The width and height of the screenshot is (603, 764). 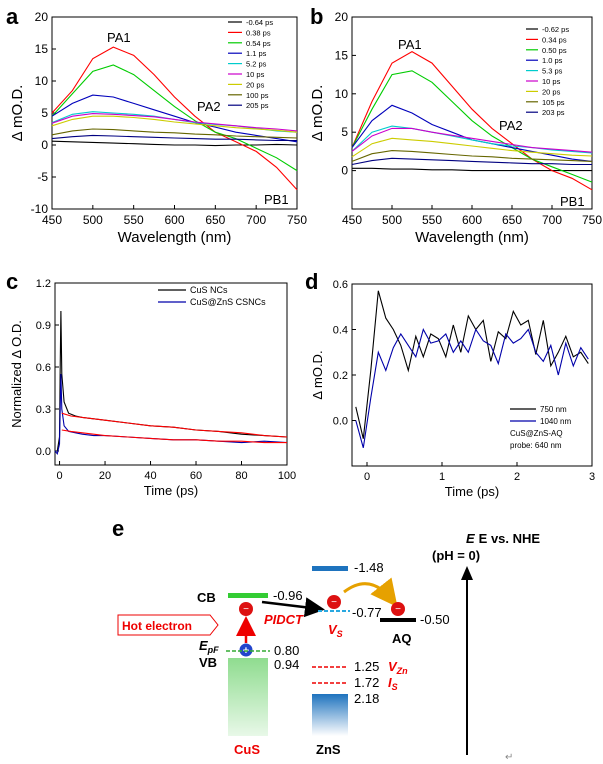 What do you see at coordinates (472, 237) in the screenshot?
I see `x-axis-label-b: Wavelength (nm)` at bounding box center [472, 237].